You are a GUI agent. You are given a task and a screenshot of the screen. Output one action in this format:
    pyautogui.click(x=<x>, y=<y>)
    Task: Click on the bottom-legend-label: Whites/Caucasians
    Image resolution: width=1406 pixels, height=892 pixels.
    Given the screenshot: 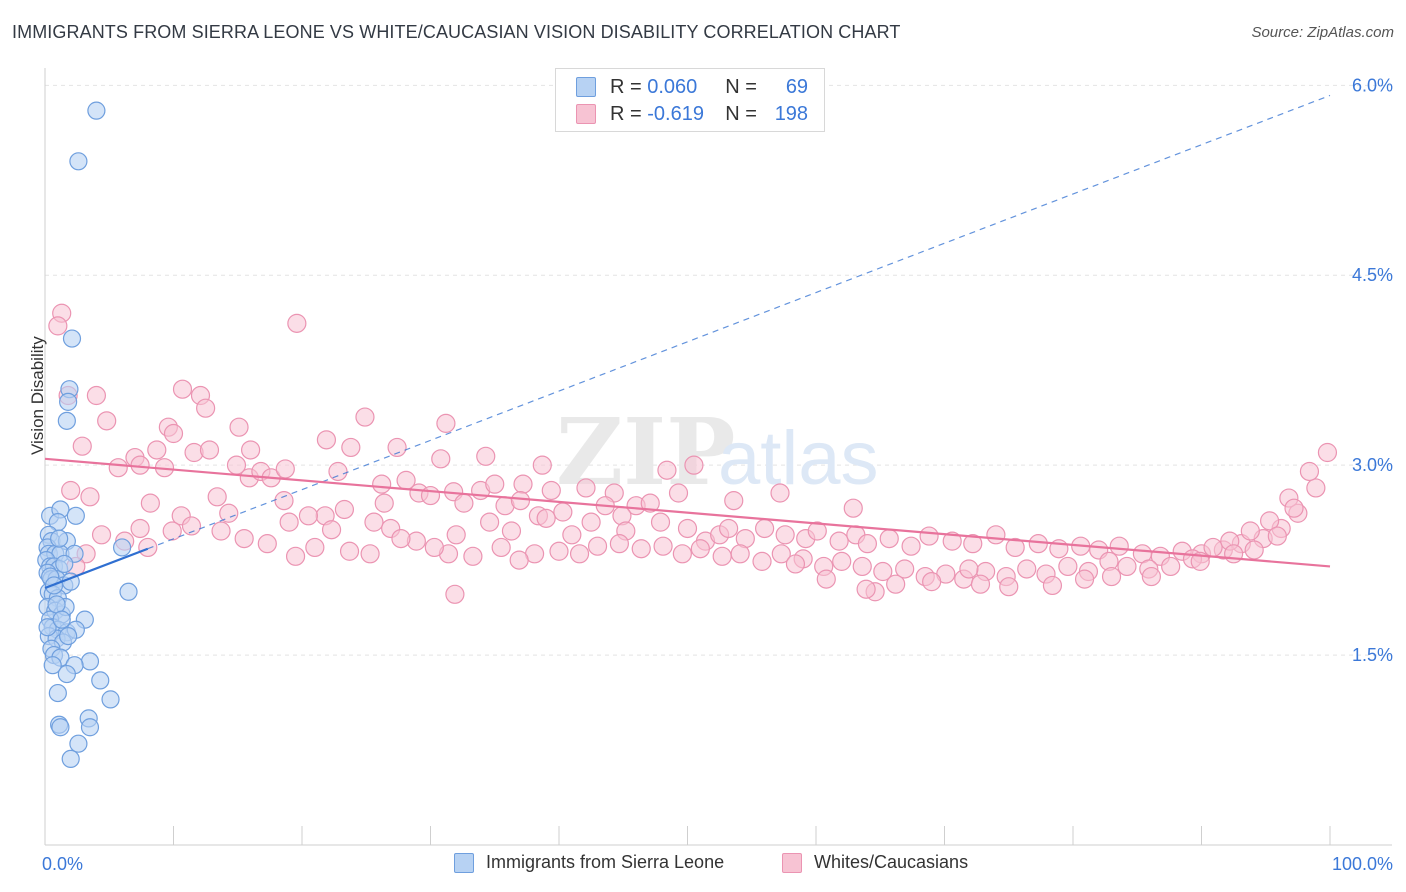 What is the action you would take?
    pyautogui.click(x=891, y=862)
    